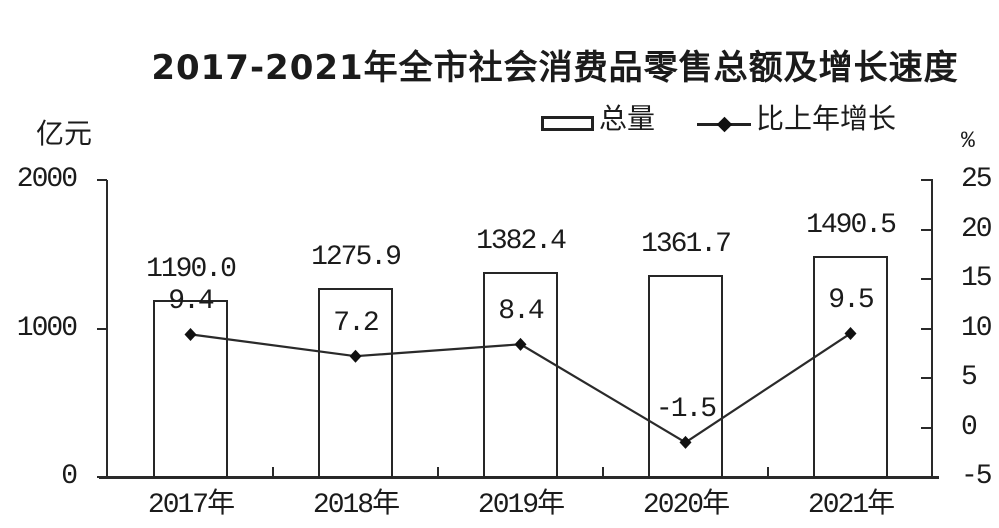  Describe the element at coordinates (686, 244) in the screenshot. I see `bar-value-label: 1361.7` at that location.